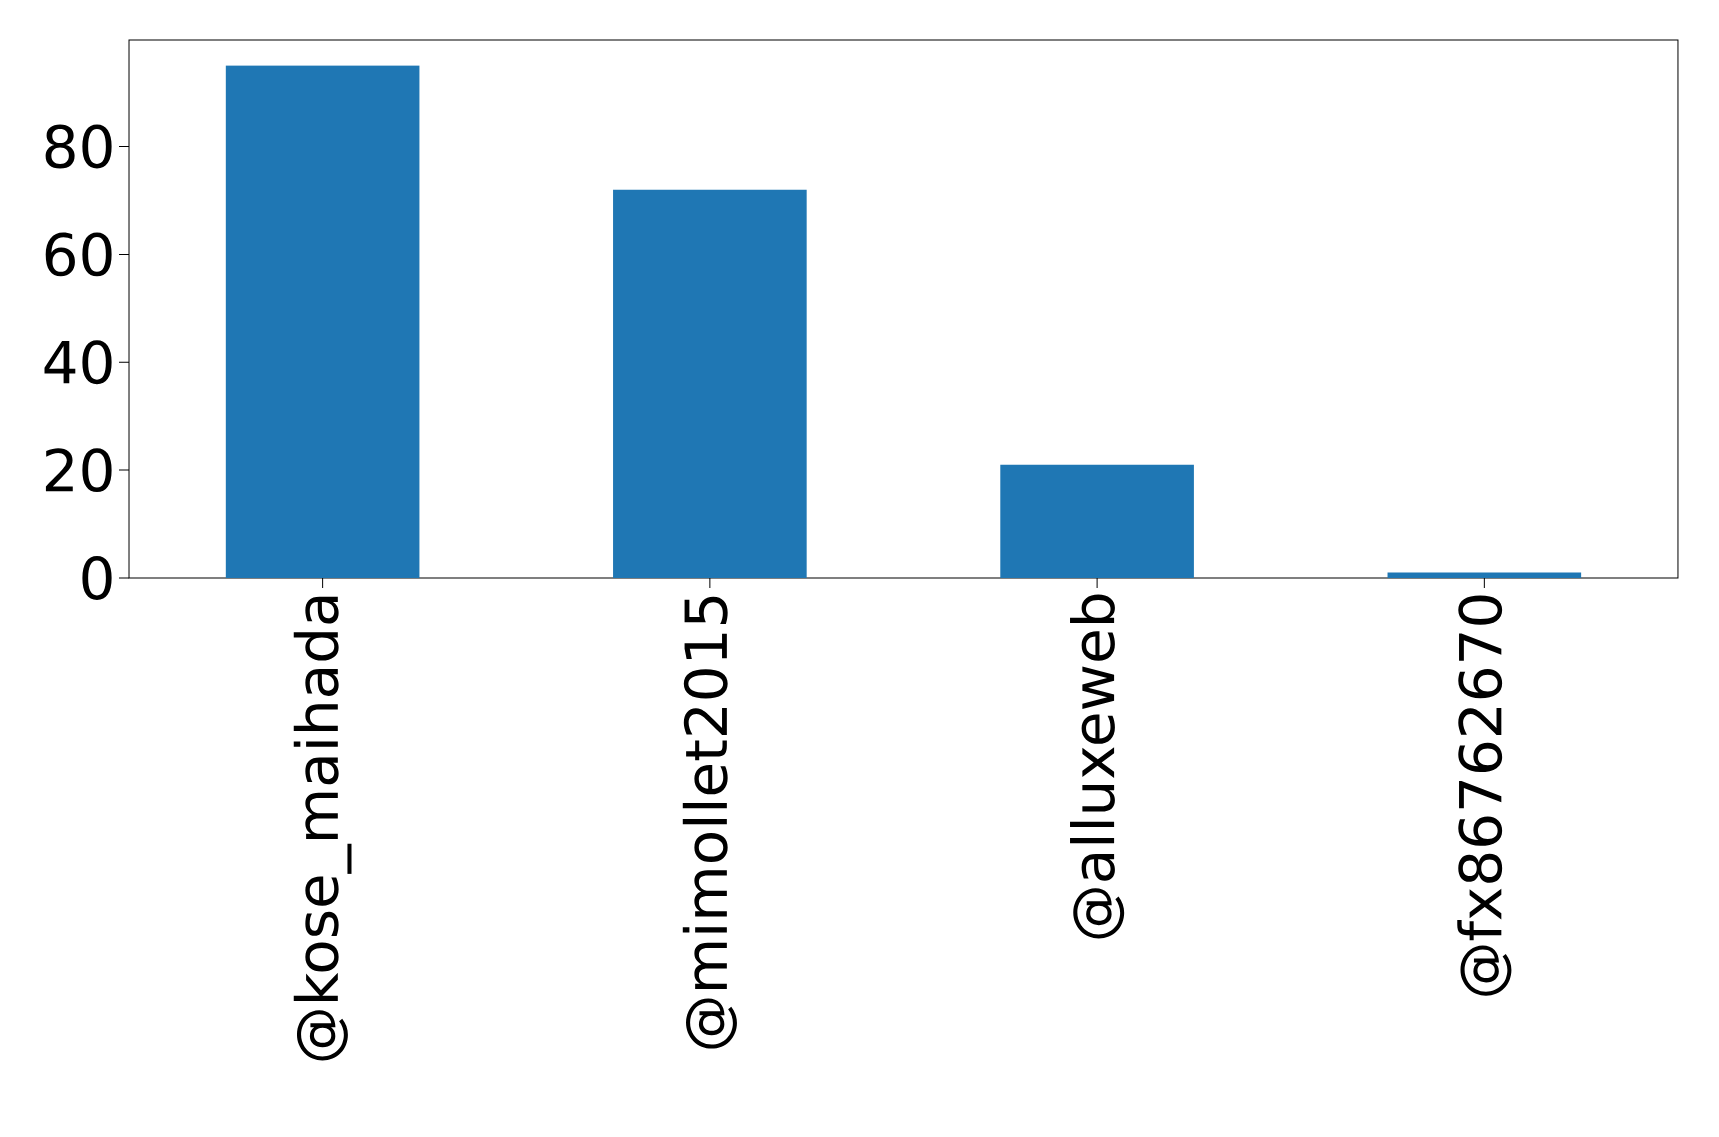 The height and width of the screenshot is (1137, 1719). What do you see at coordinates (1484, 795) in the screenshot?
I see `x-tick-label: @fx86762670` at bounding box center [1484, 795].